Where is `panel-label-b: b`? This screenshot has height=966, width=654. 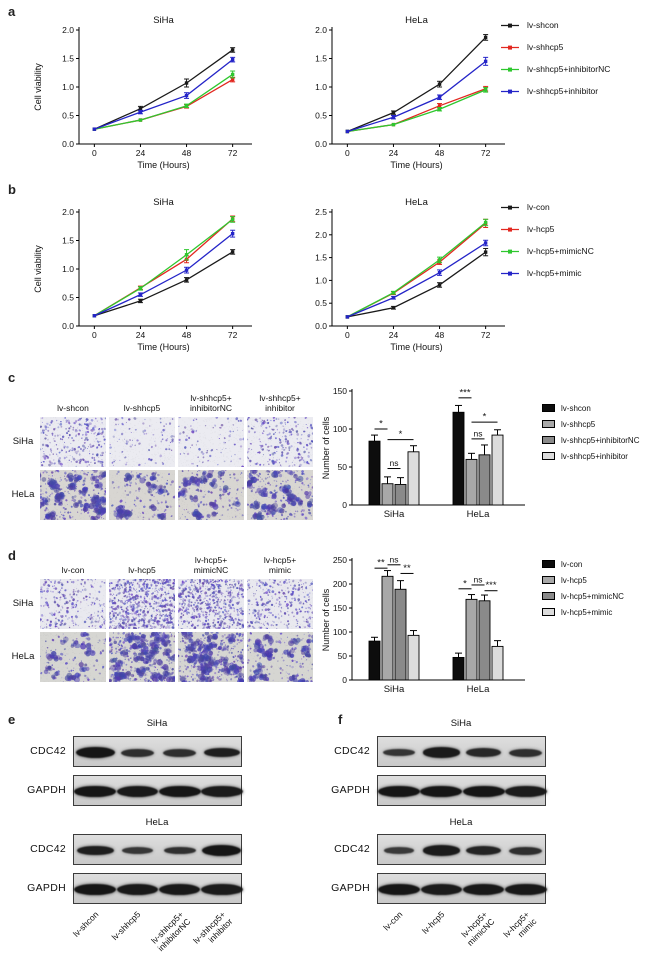 panel-label-b: b is located at coordinates (12, 189).